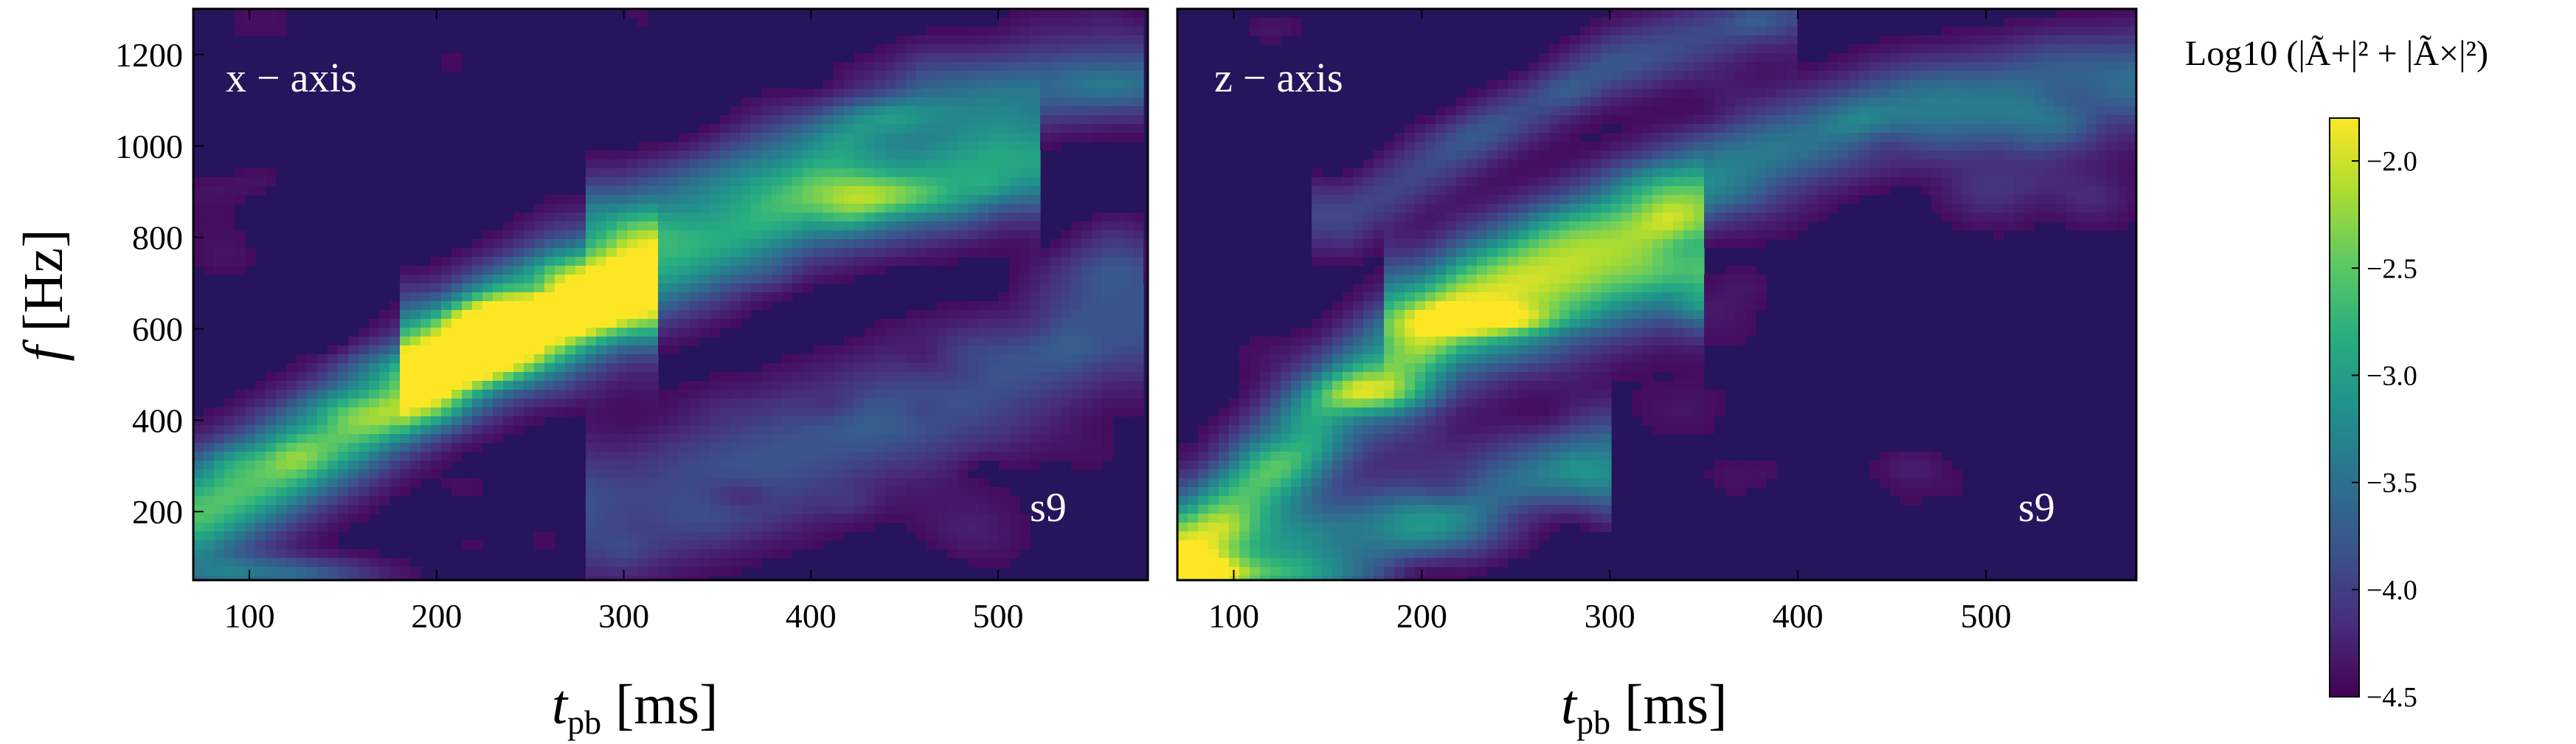 This screenshot has width=2576, height=744. What do you see at coordinates (158, 238) in the screenshot?
I see `y-tick-label: 800` at bounding box center [158, 238].